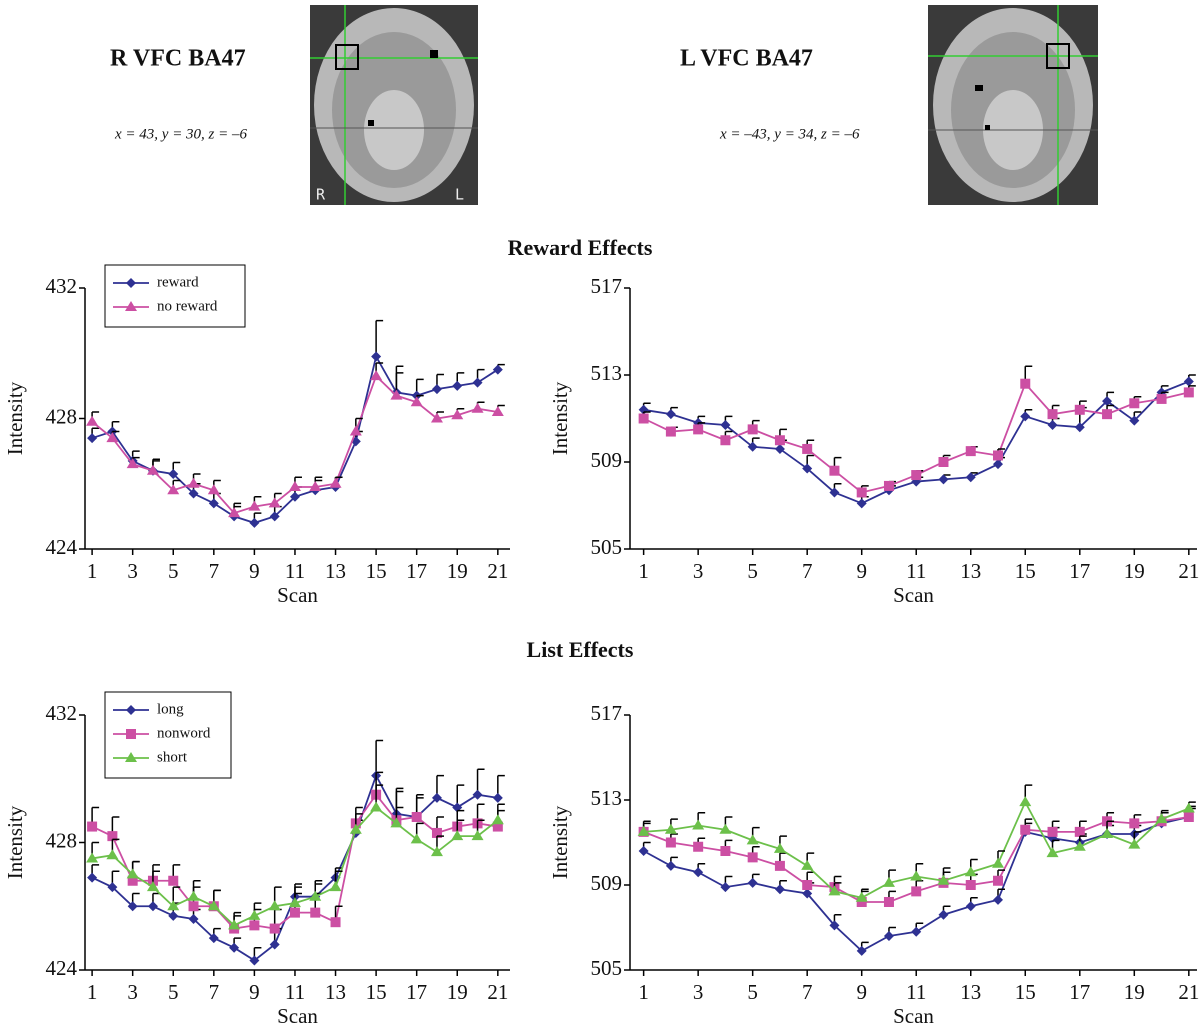  What do you see at coordinates (131, 306) in the screenshot?
I see `legend-marker` at bounding box center [131, 306].